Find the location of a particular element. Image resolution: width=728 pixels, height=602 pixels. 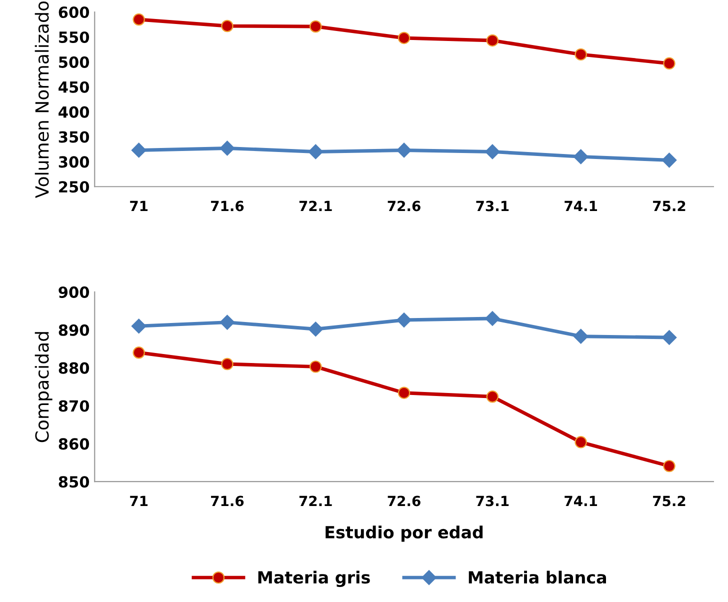

y-tick-label: 600 is located at coordinates (74, 12).